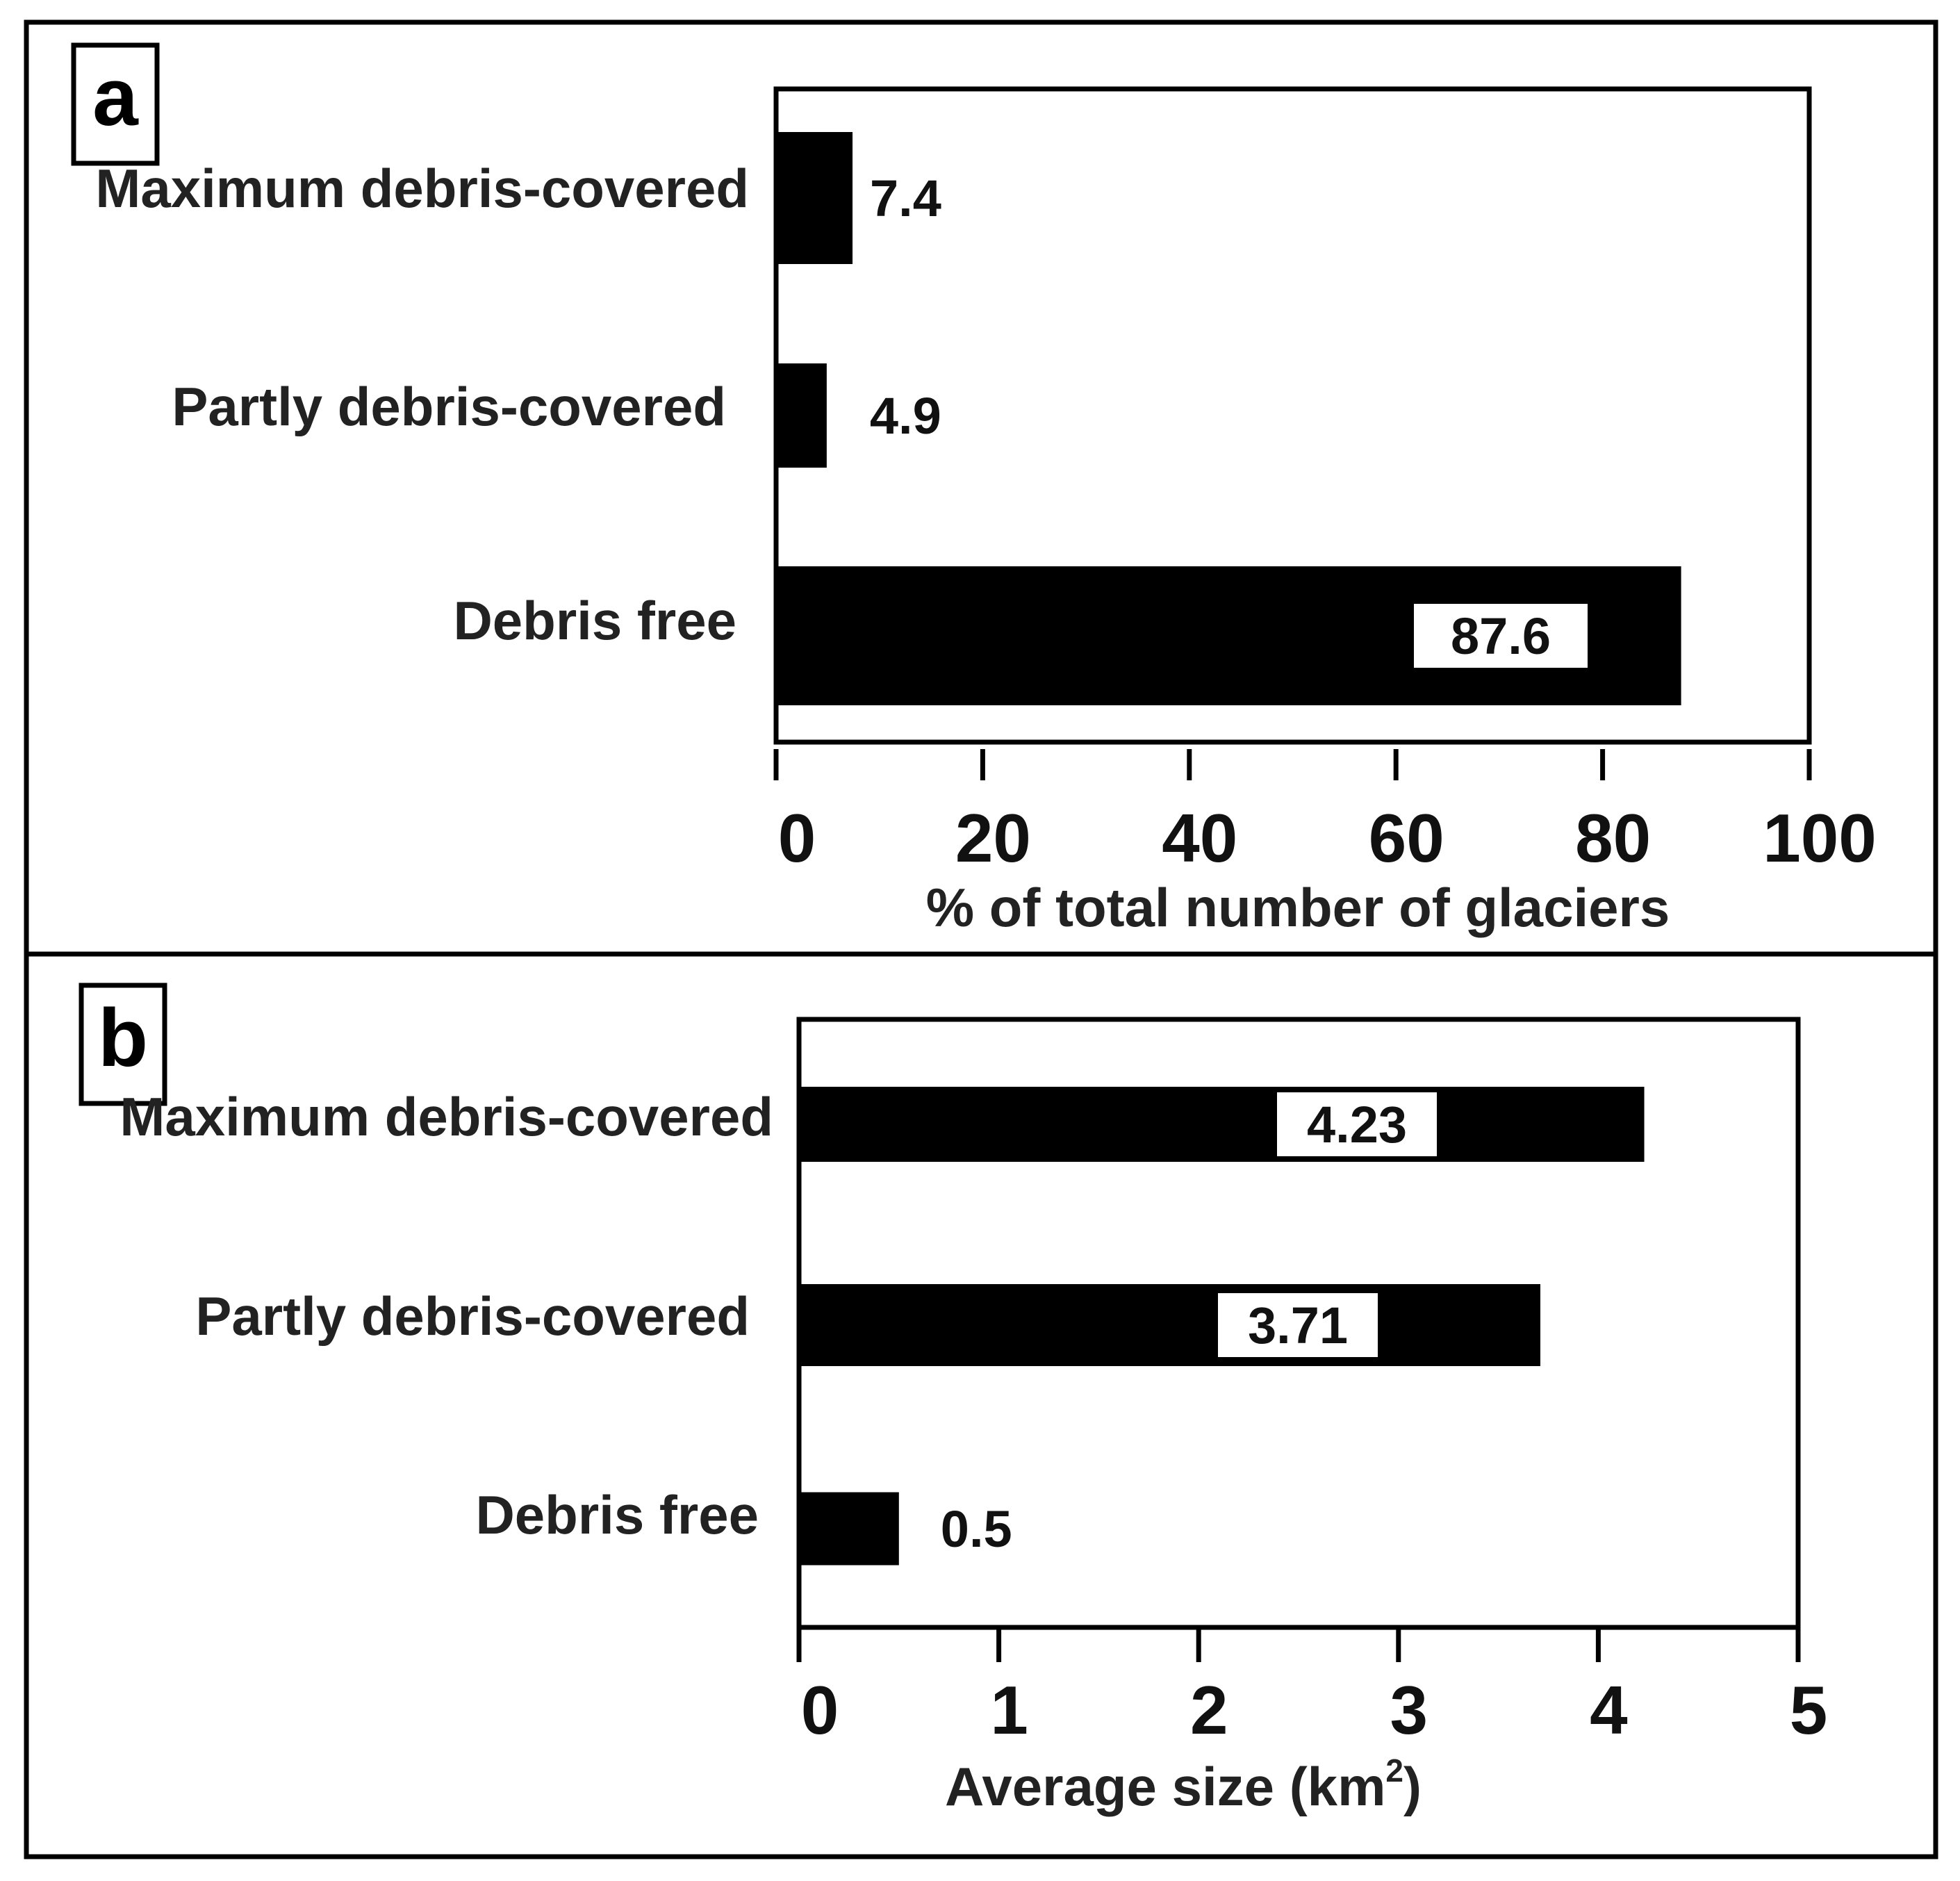 Image resolution: width=1960 pixels, height=1881 pixels. I want to click on panel-a-category-label: Partly debris-covered, so click(449, 407).